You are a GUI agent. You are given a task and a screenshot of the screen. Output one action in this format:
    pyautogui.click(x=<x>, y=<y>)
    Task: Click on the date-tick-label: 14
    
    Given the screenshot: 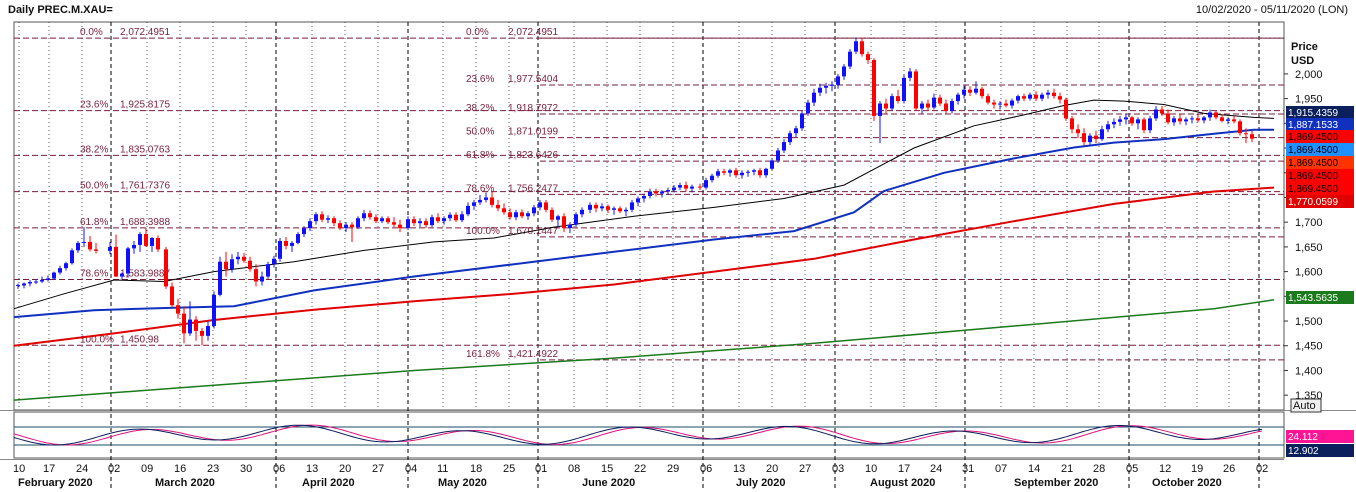 What is the action you would take?
    pyautogui.click(x=1034, y=469)
    